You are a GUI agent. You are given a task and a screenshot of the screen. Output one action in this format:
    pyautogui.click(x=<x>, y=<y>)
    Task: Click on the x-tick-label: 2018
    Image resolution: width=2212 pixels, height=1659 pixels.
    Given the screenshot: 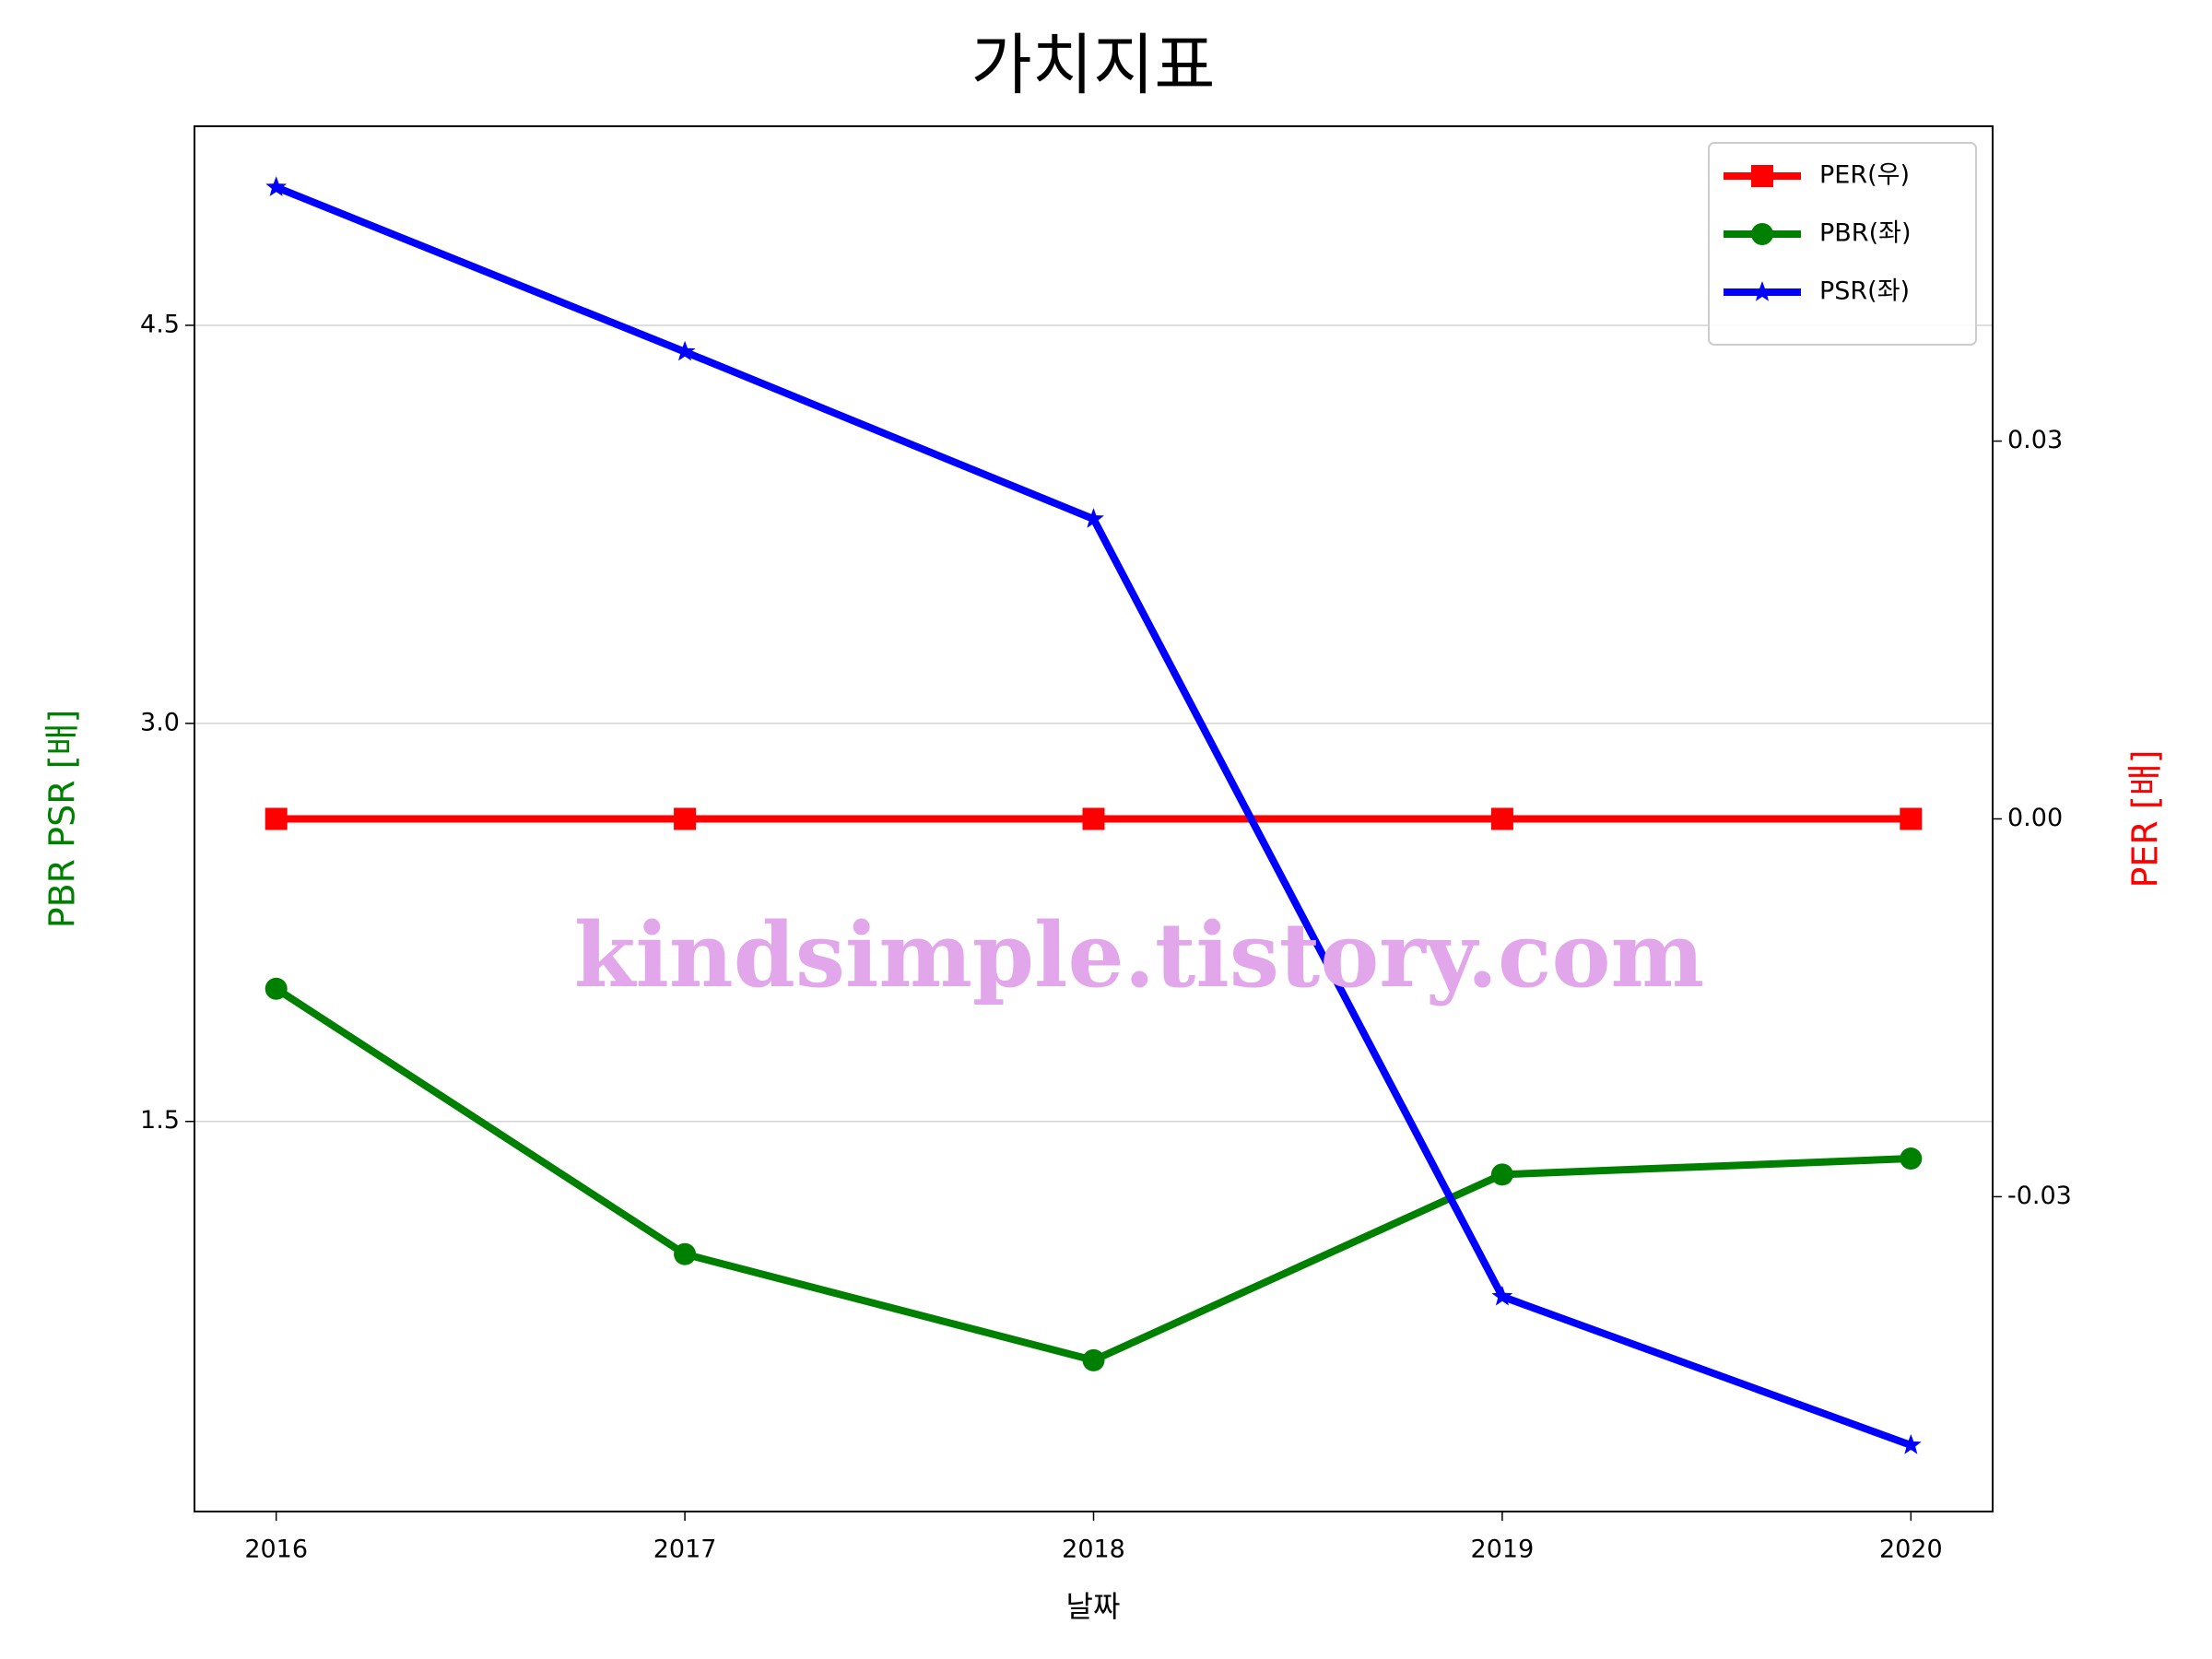 What is the action you would take?
    pyautogui.click(x=1093, y=1549)
    